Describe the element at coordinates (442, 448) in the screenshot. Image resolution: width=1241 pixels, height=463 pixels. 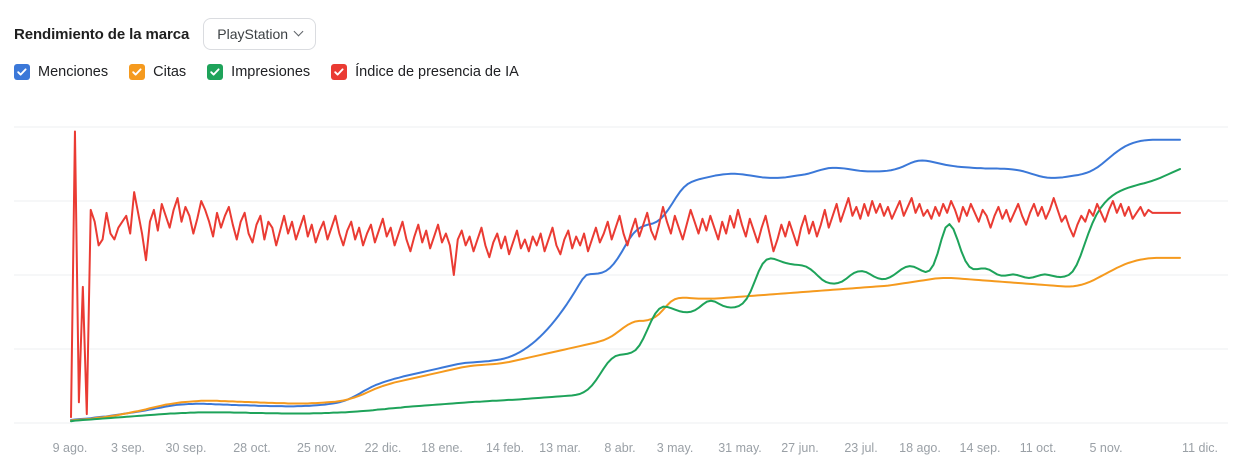
I see `x-axis-tick-label: 18 ene.` at that location.